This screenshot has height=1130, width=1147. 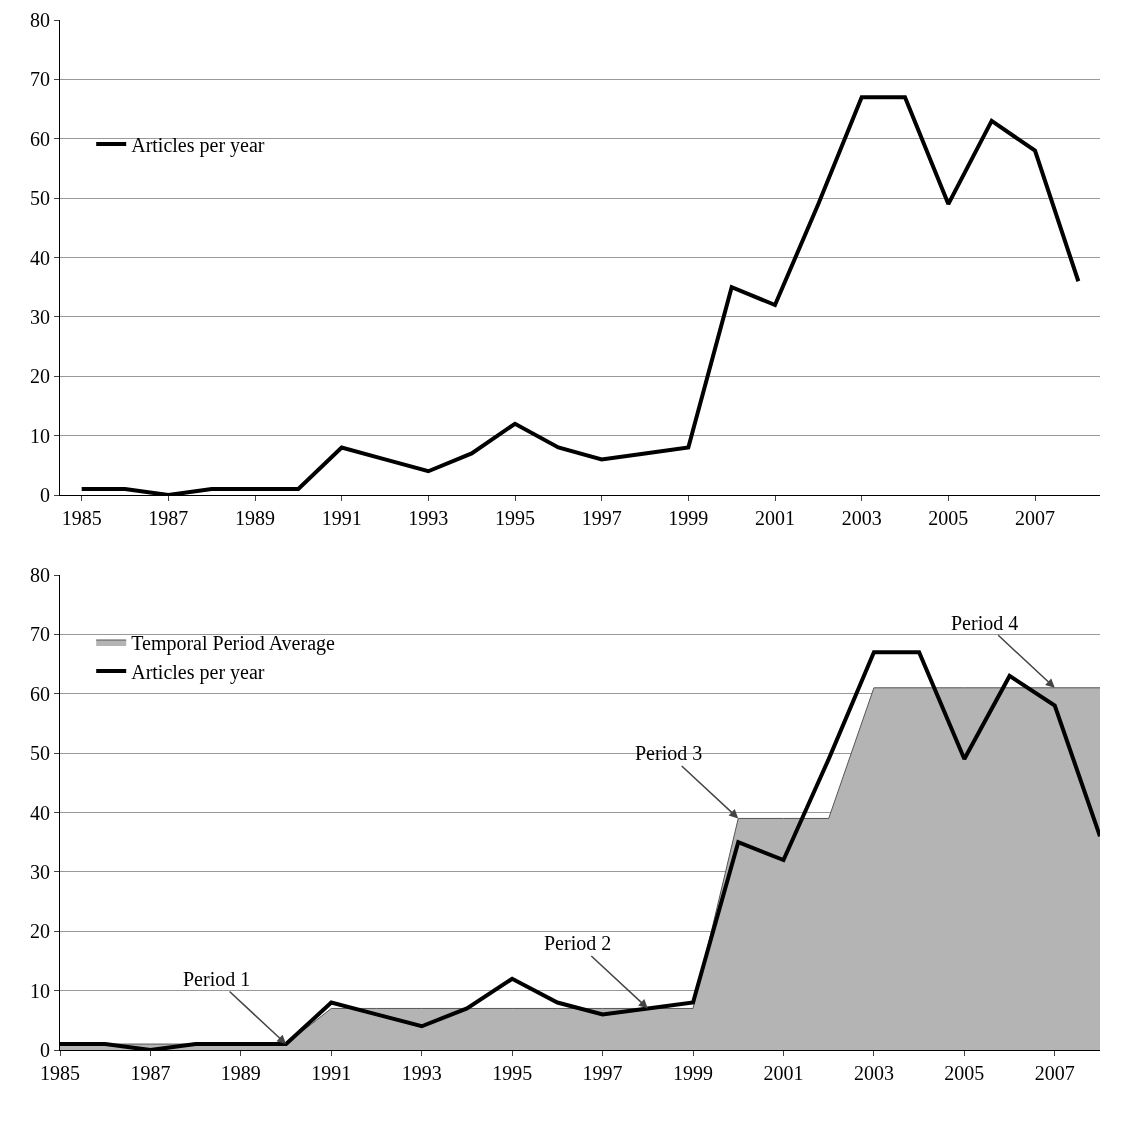 What do you see at coordinates (985, 623) in the screenshot?
I see `annotation: Period 4` at bounding box center [985, 623].